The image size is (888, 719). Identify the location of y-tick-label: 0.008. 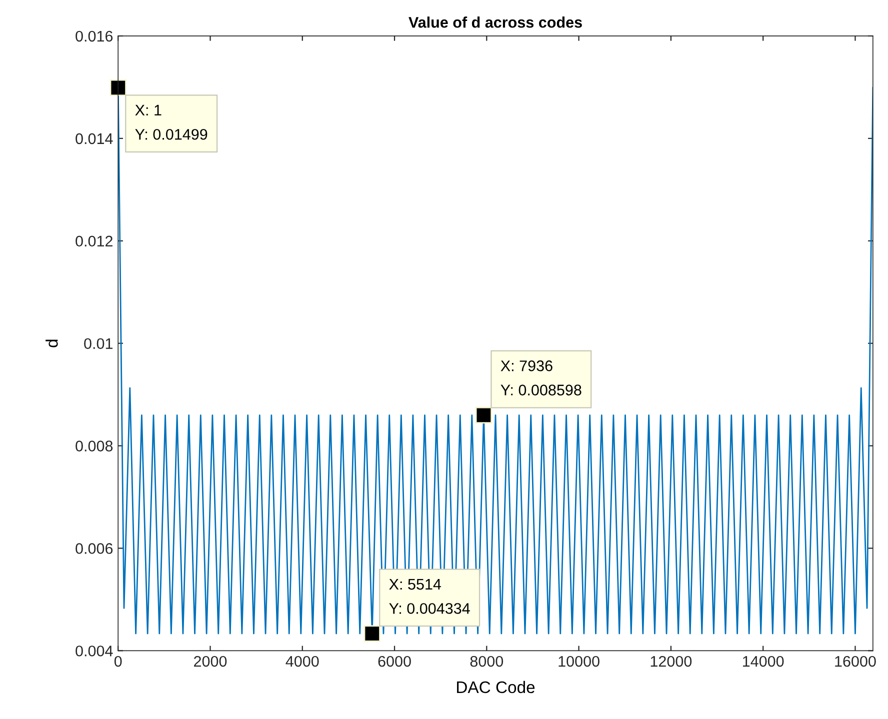
(94, 446).